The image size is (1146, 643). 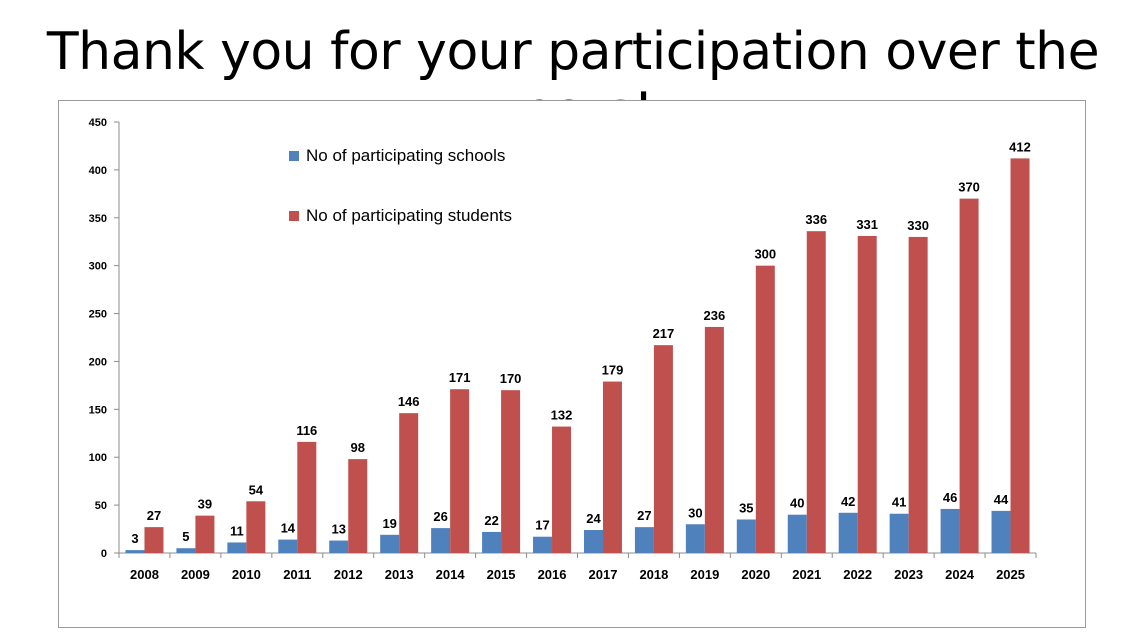 I want to click on legend-swatch-students, so click(x=294, y=216).